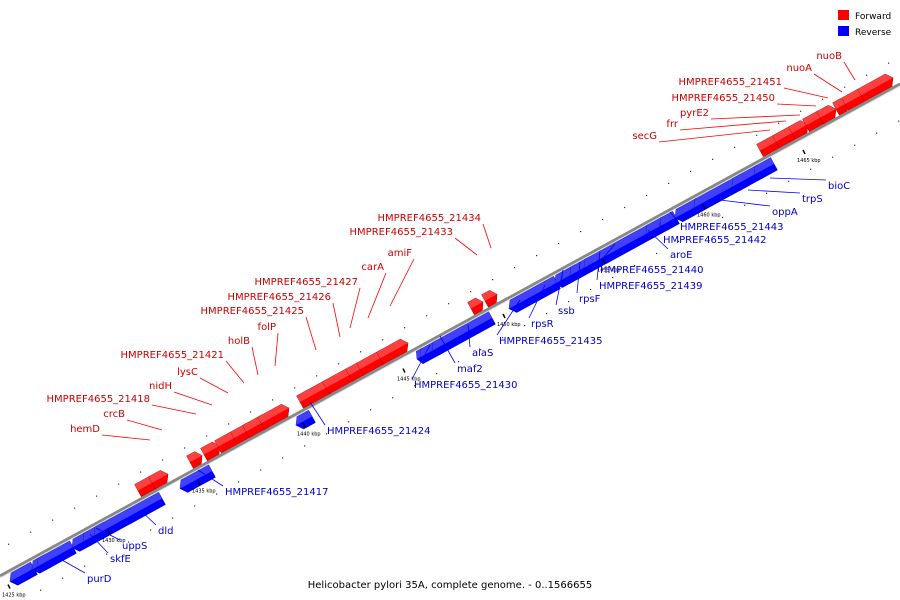  I want to click on forward-gene-label-folp: folP, so click(268, 344).